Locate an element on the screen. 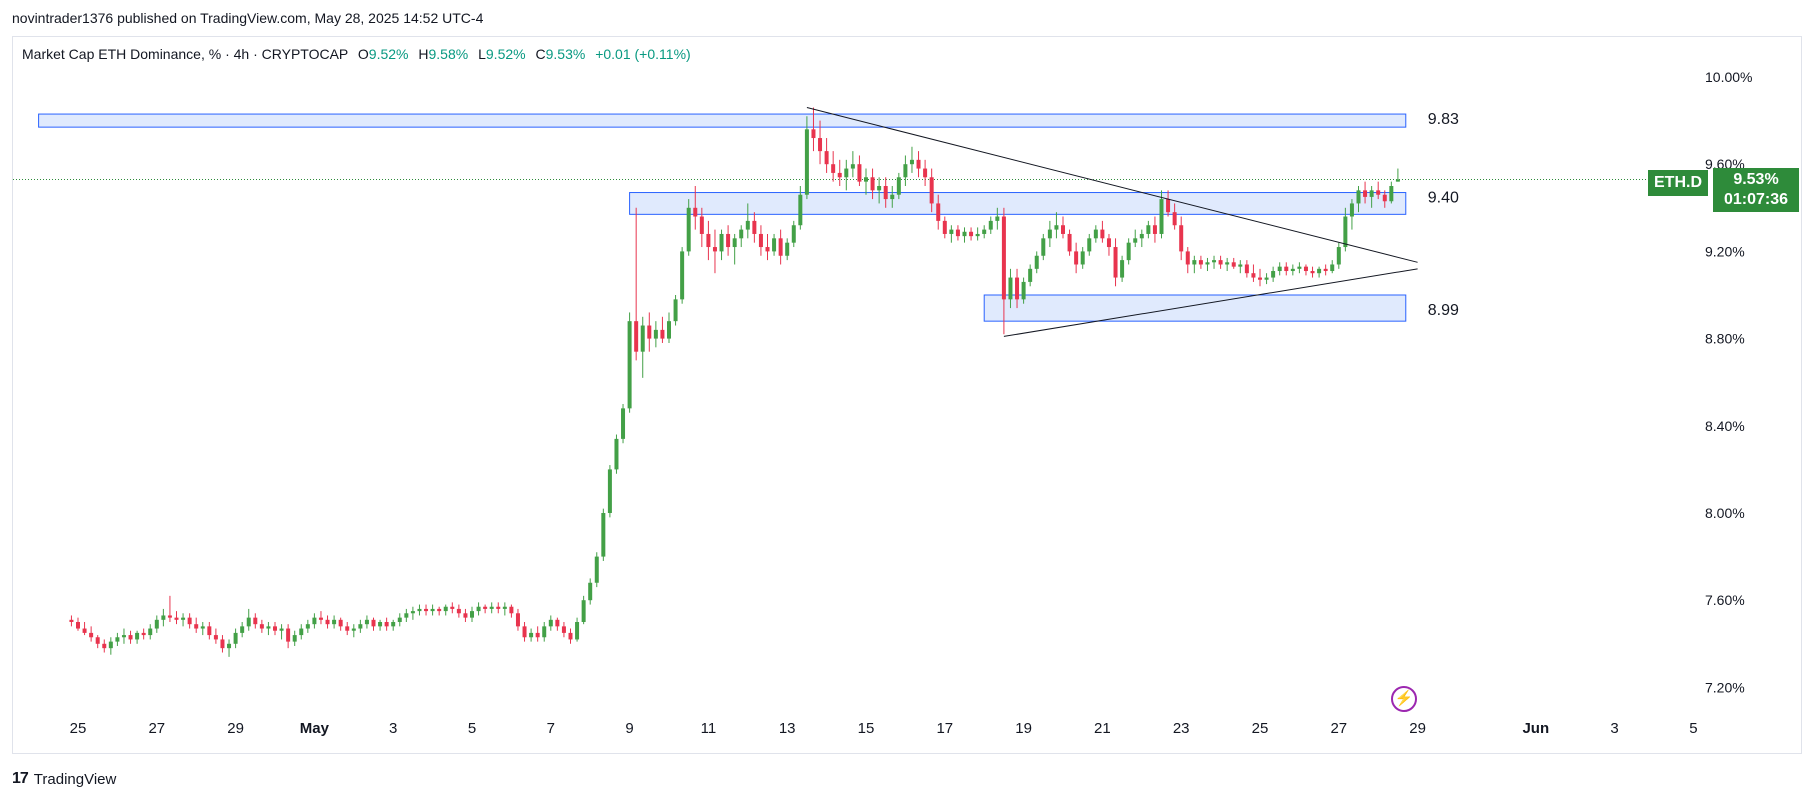 This screenshot has height=799, width=1814. trendline-ascending is located at coordinates (1210, 302).